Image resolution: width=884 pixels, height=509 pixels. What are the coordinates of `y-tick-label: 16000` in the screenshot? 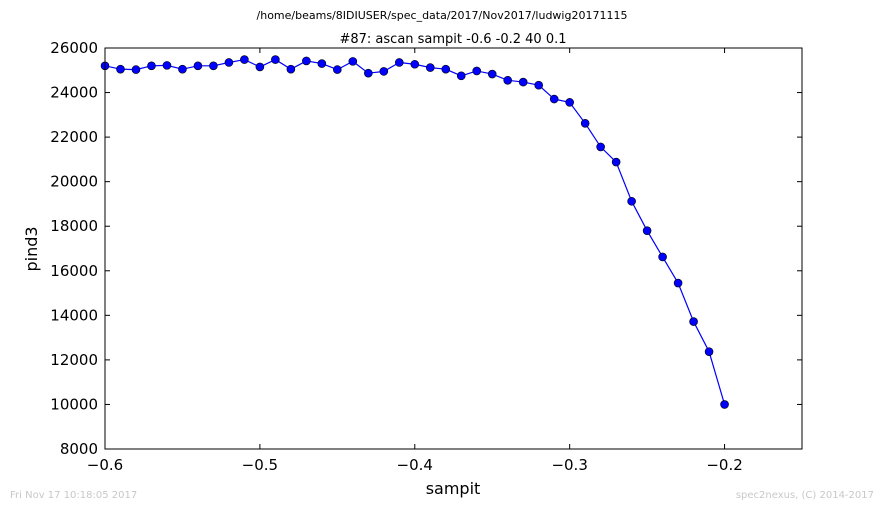 It's located at (74, 271).